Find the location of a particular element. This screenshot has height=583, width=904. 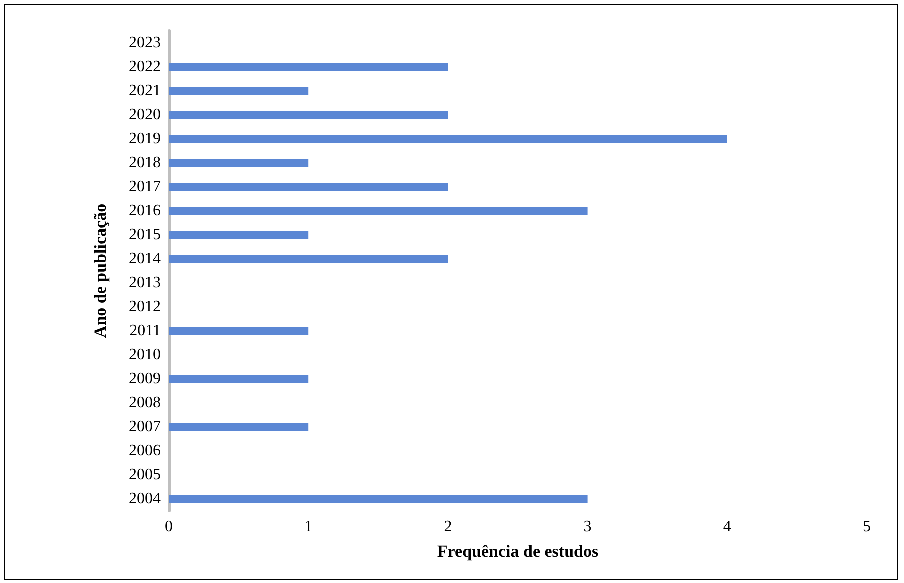

x-tick-label: 5 is located at coordinates (867, 527).